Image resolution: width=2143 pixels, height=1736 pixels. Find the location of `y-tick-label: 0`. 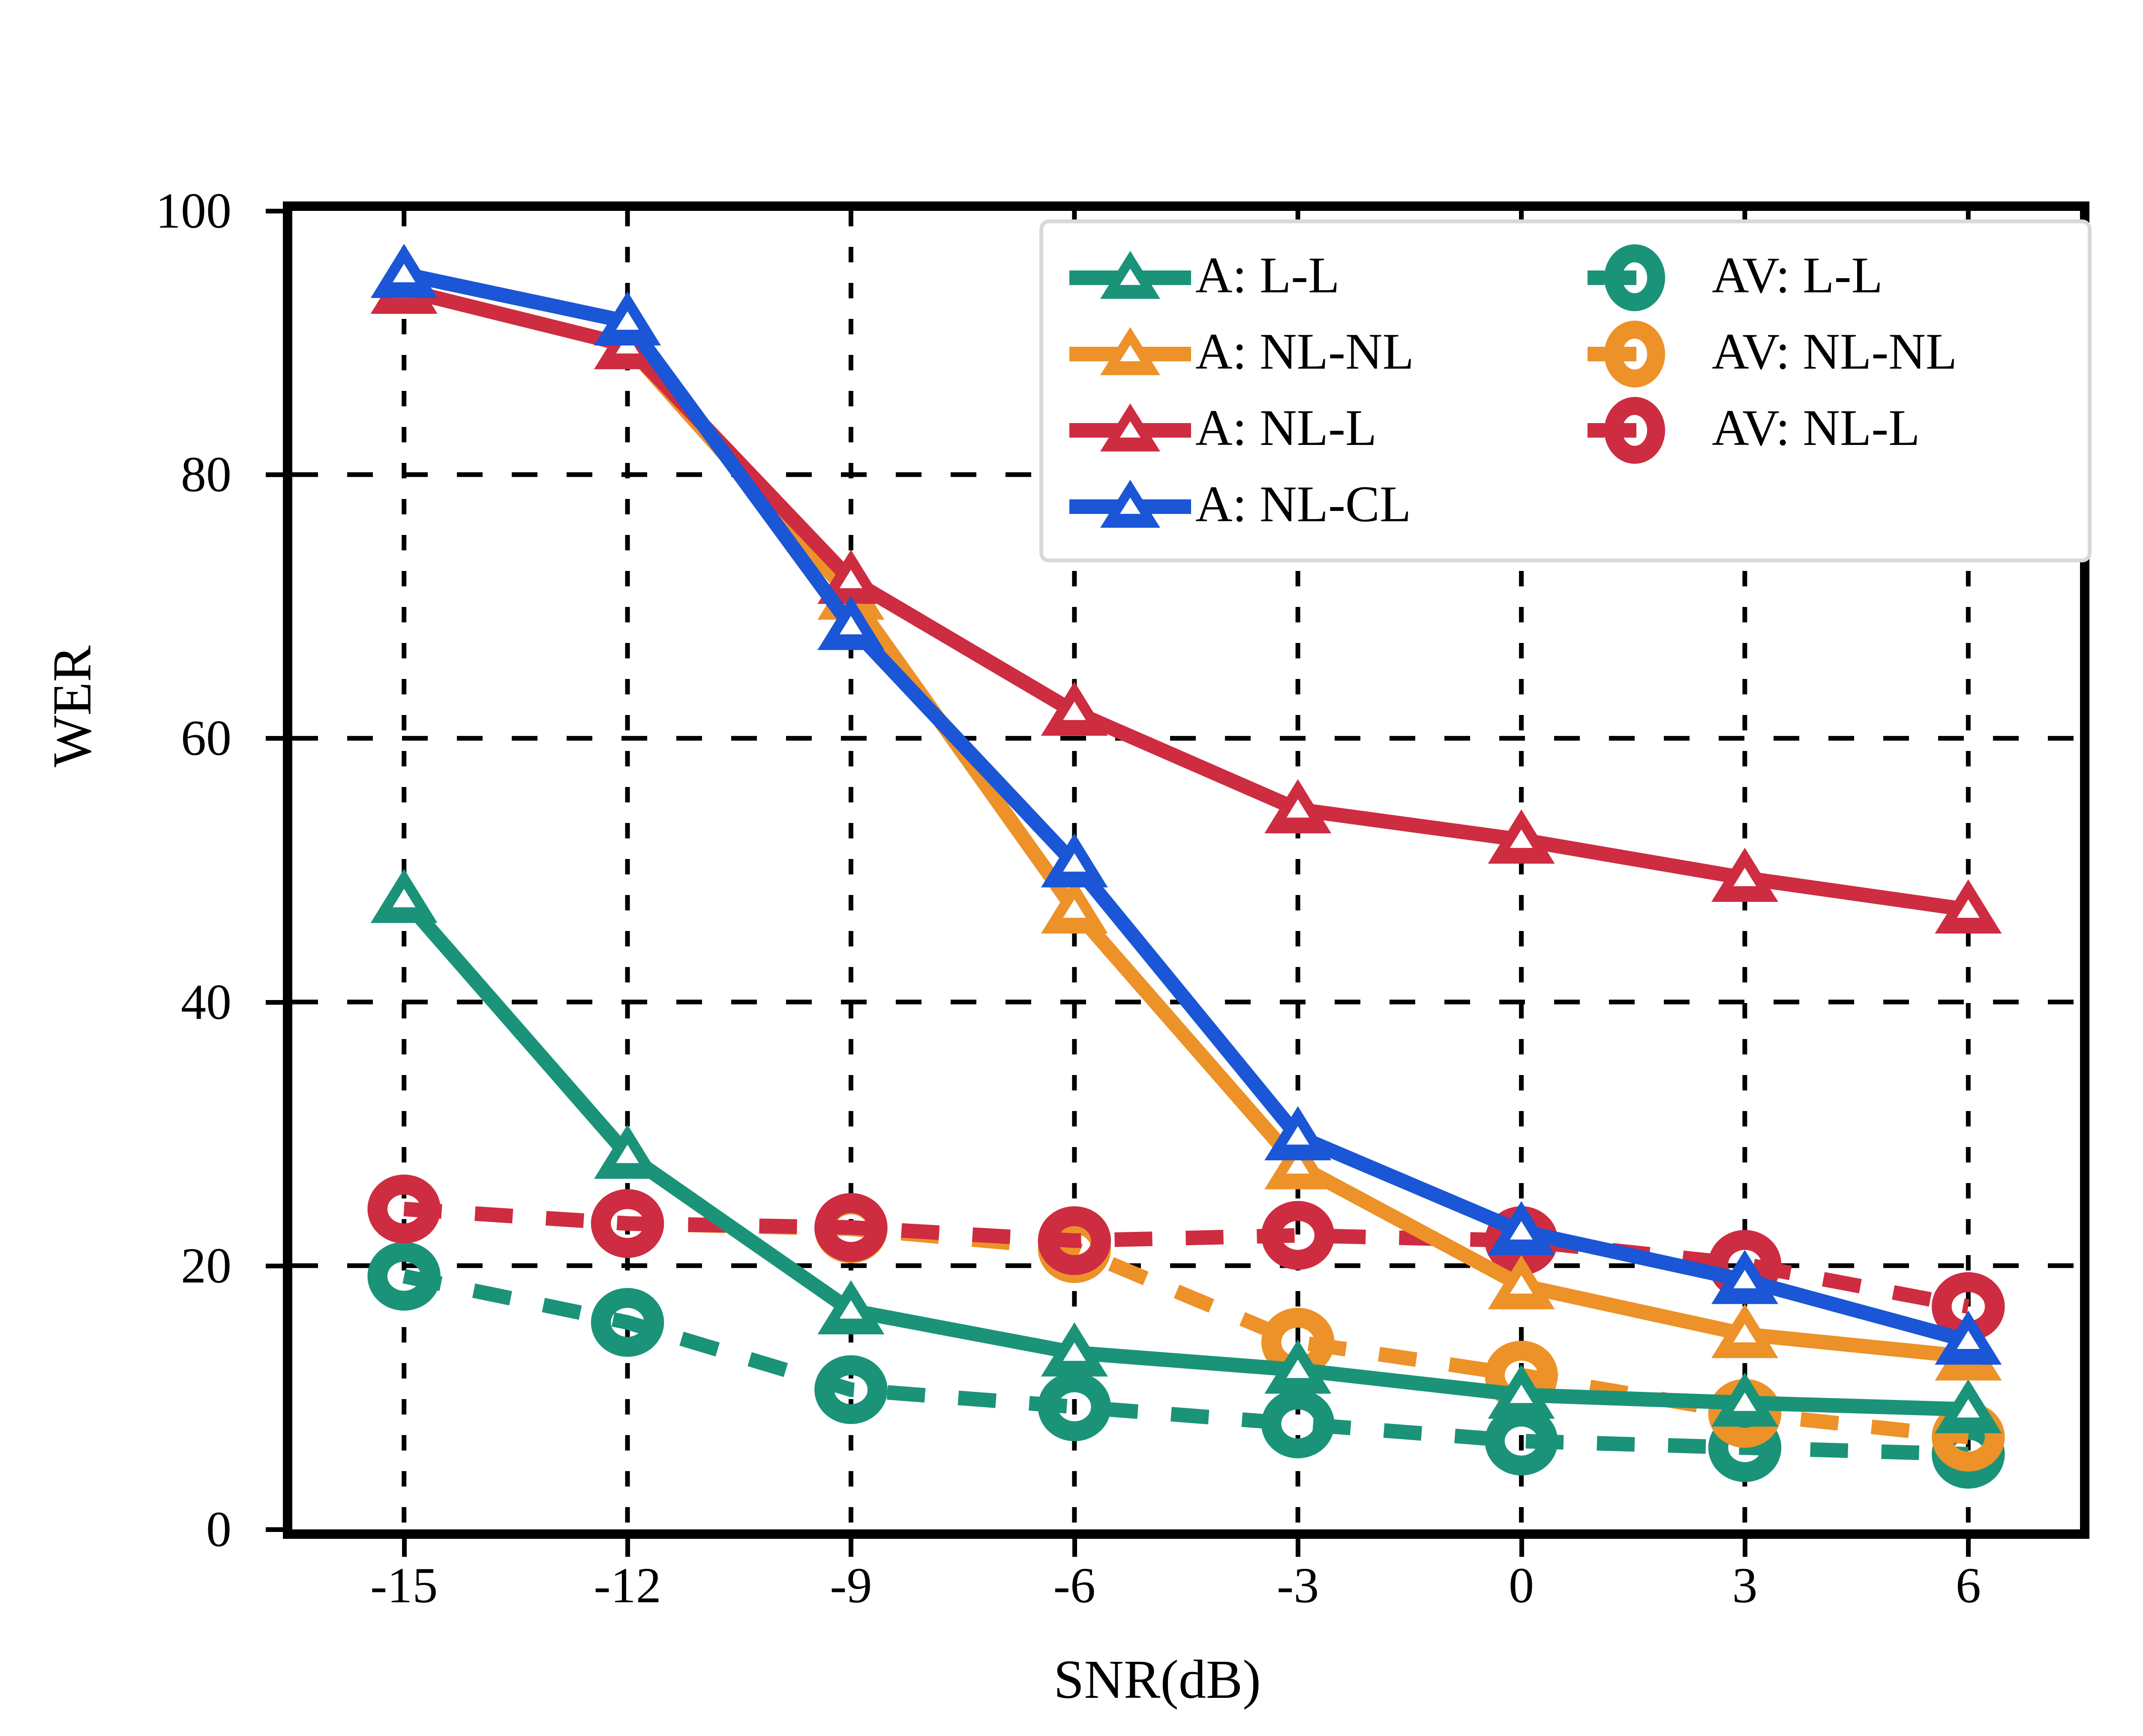

y-tick-label: 0 is located at coordinates (218, 1529).